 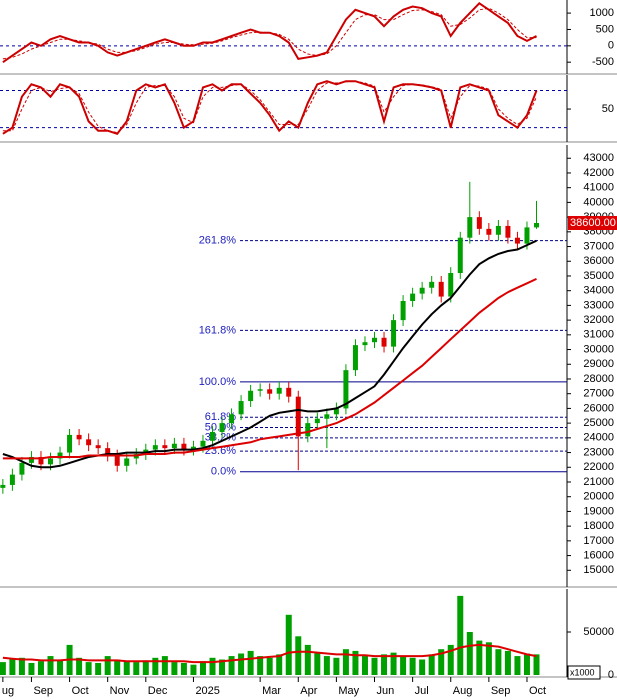 I want to click on y-tick-label: 30000, so click(x=598, y=349).